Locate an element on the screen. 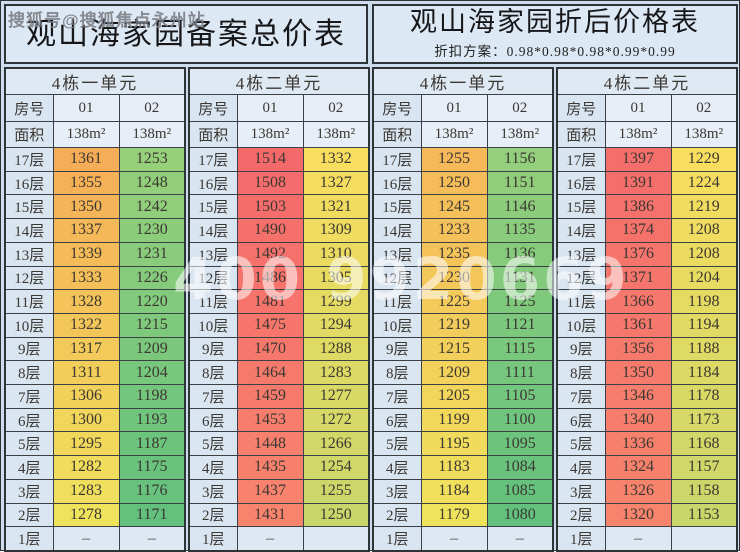  price-cell: 1250 is located at coordinates (336, 515).